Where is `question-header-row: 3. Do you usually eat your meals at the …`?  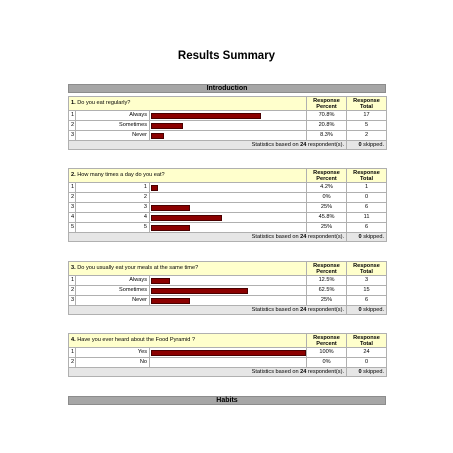 question-header-row: 3. Do you usually eat your meals at the … is located at coordinates (227, 268).